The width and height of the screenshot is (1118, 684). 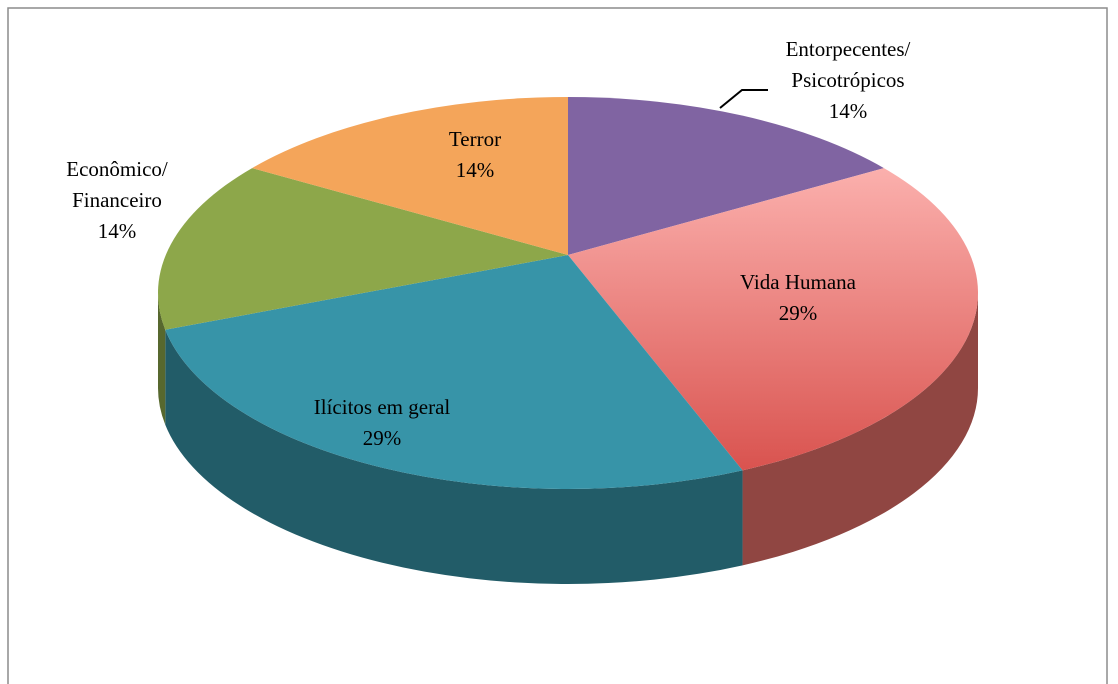 I want to click on data-label: Vida Humana, so click(x=798, y=282).